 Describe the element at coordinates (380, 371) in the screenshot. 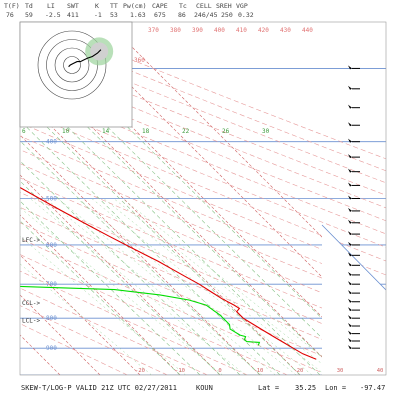

I see `temperature-tick-label: 40` at that location.